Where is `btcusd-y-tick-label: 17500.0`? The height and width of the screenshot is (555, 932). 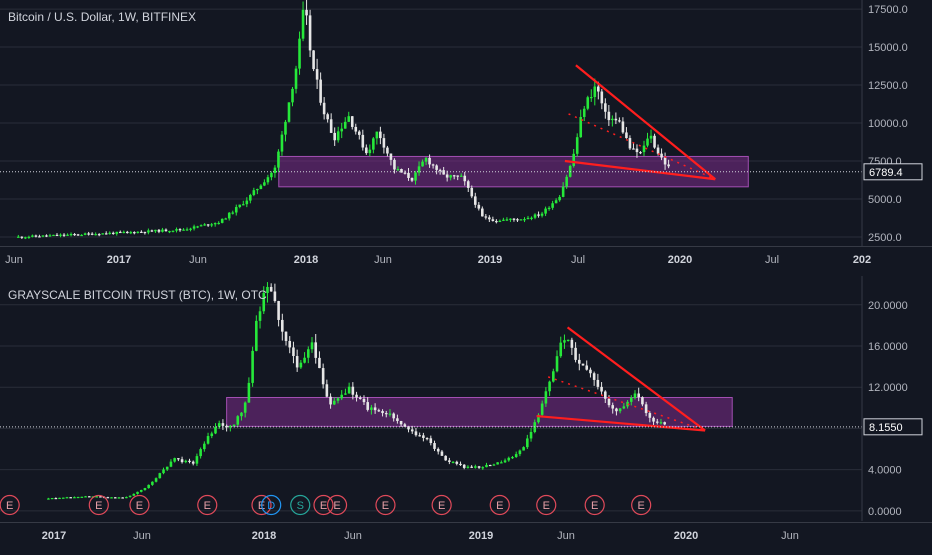
btcusd-y-tick-label: 17500.0 is located at coordinates (888, 10).